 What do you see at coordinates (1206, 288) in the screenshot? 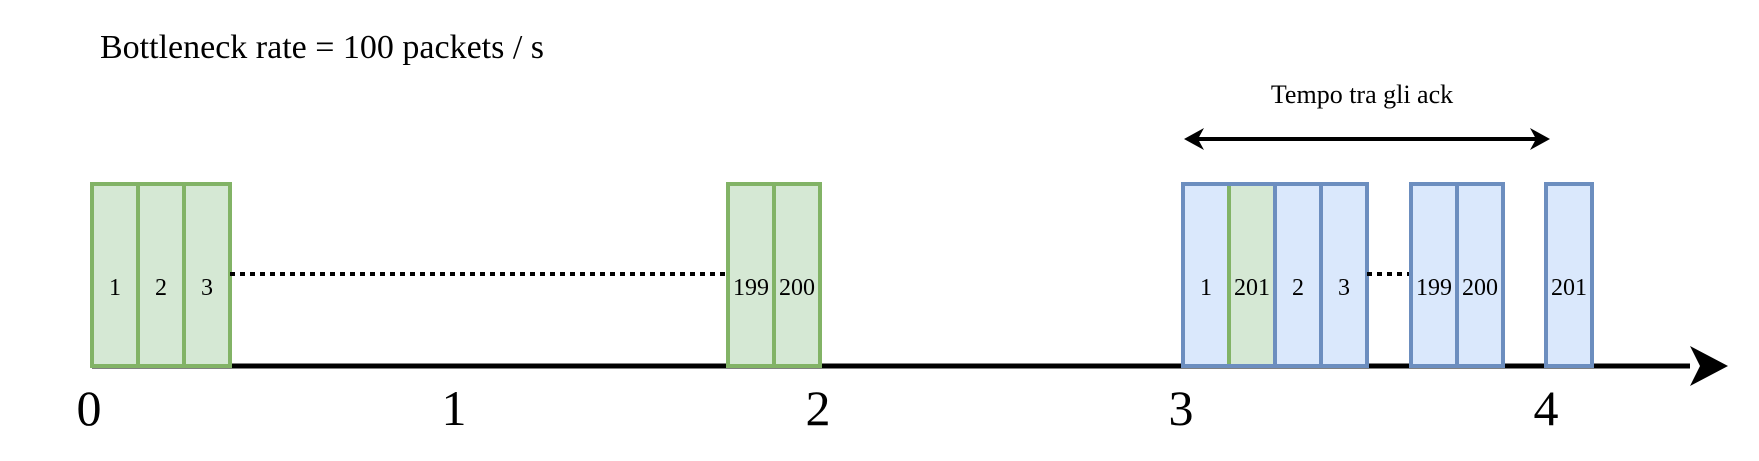
I see `ack-label: 1` at bounding box center [1206, 288].